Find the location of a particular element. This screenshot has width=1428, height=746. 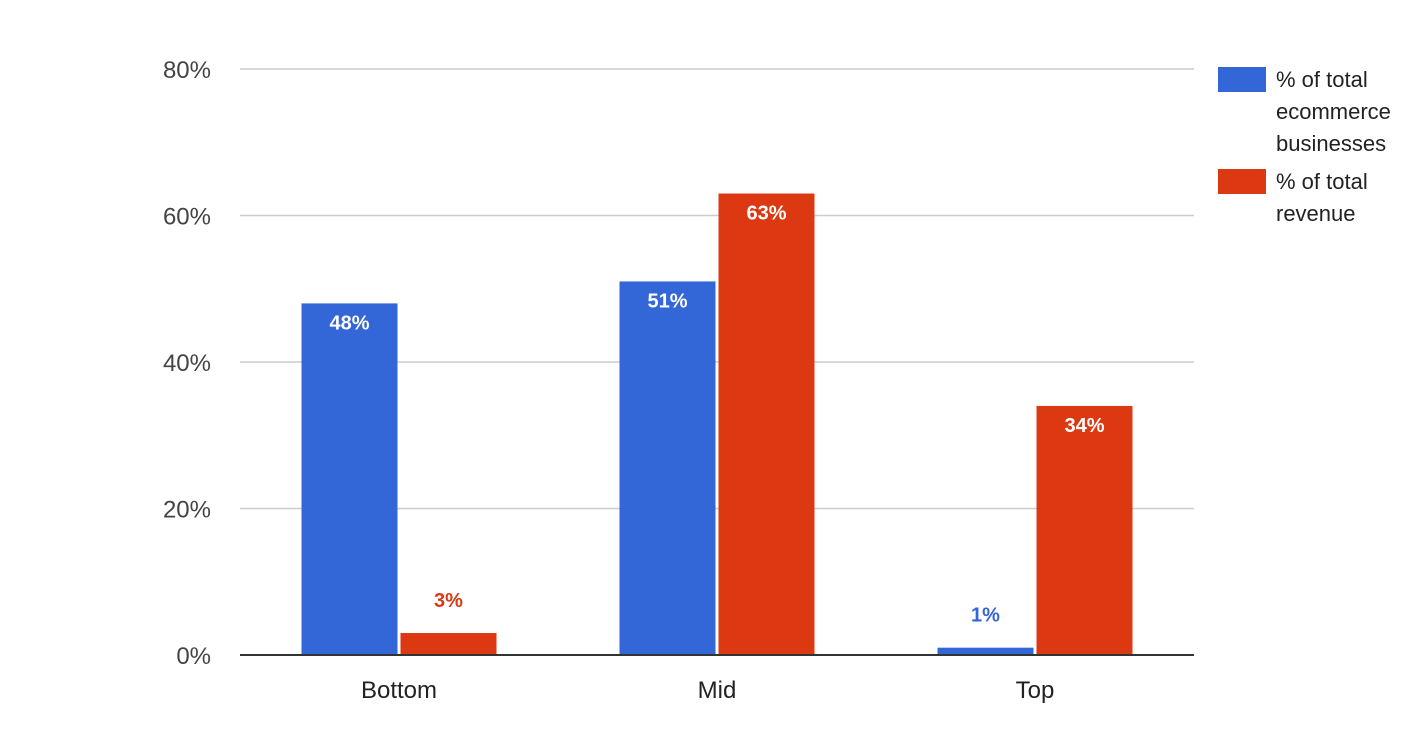

legend-label: revenue is located at coordinates (1316, 213).